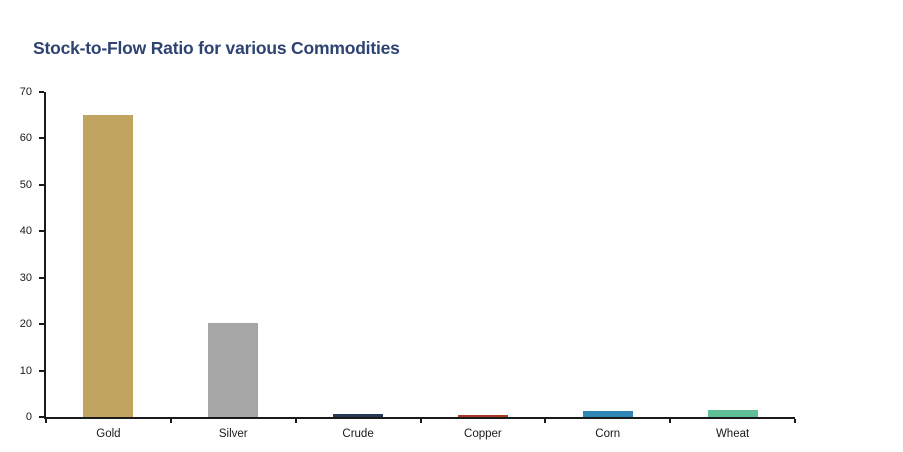 The width and height of the screenshot is (903, 452). I want to click on x-axis-category-label: Silver, so click(233, 434).